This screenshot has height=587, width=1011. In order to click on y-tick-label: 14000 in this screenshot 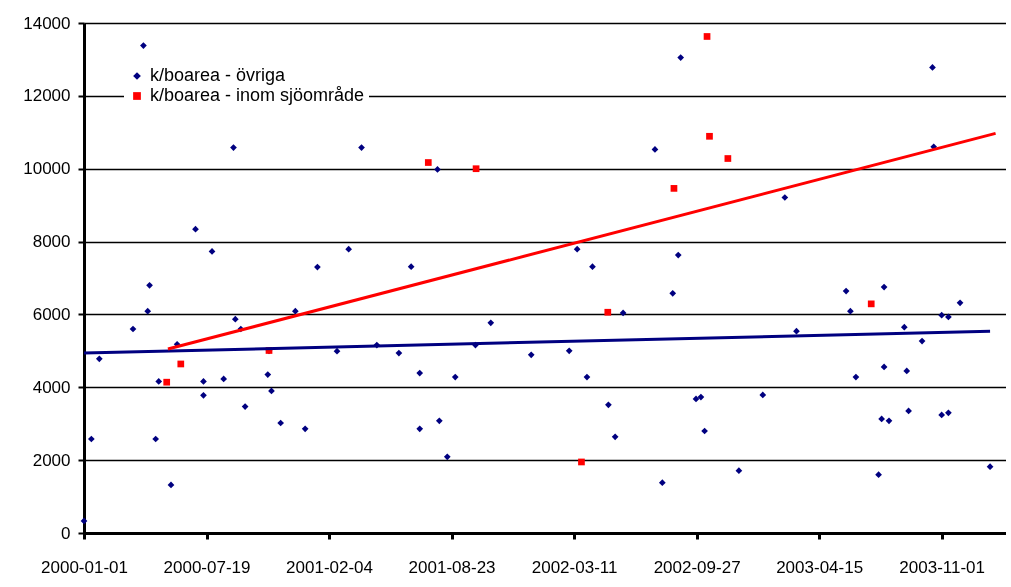, I will do `click(47, 23)`.